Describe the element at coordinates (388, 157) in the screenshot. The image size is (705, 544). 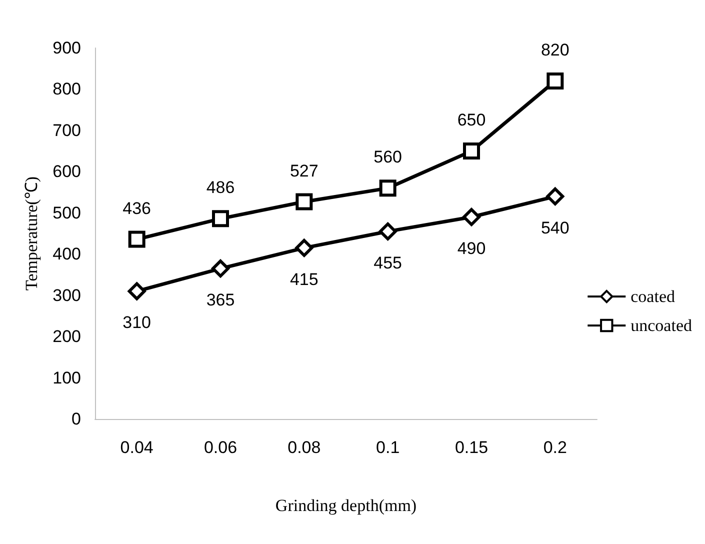
I see `data-label: 560` at that location.